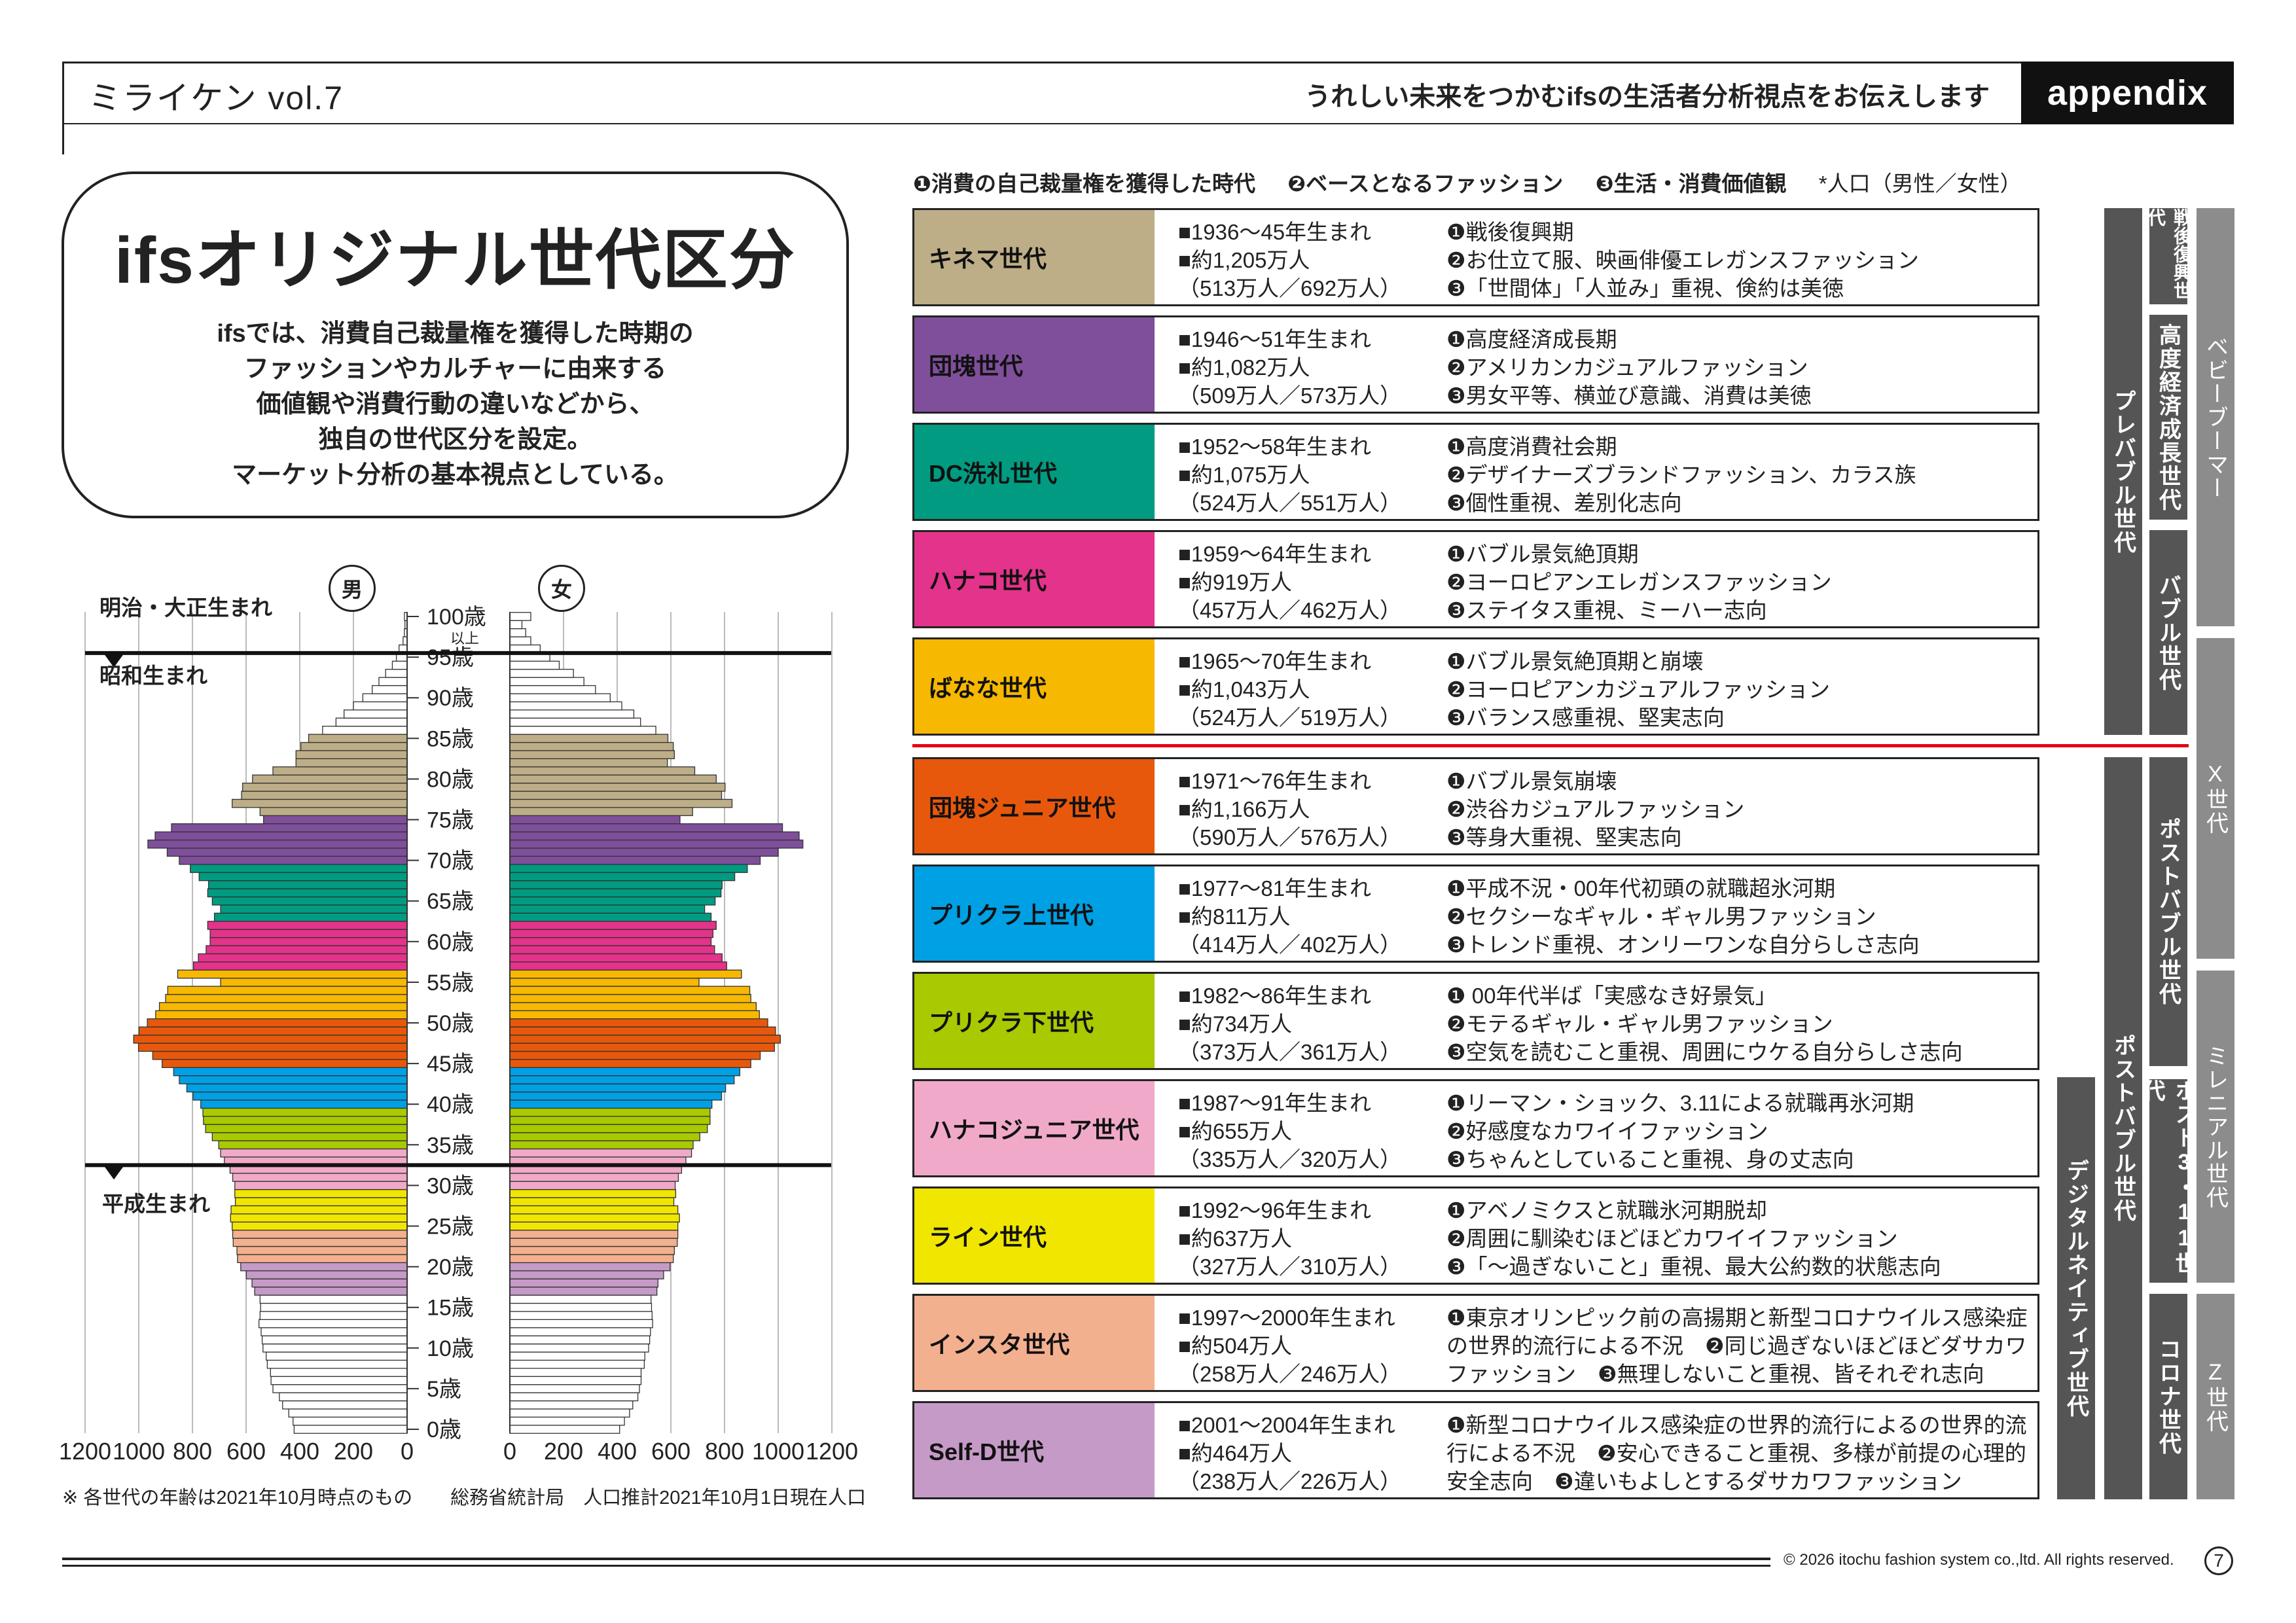 The image size is (2296, 1623). Describe the element at coordinates (509, 1451) in the screenshot. I see `female-x-tick-label: 0` at that location.